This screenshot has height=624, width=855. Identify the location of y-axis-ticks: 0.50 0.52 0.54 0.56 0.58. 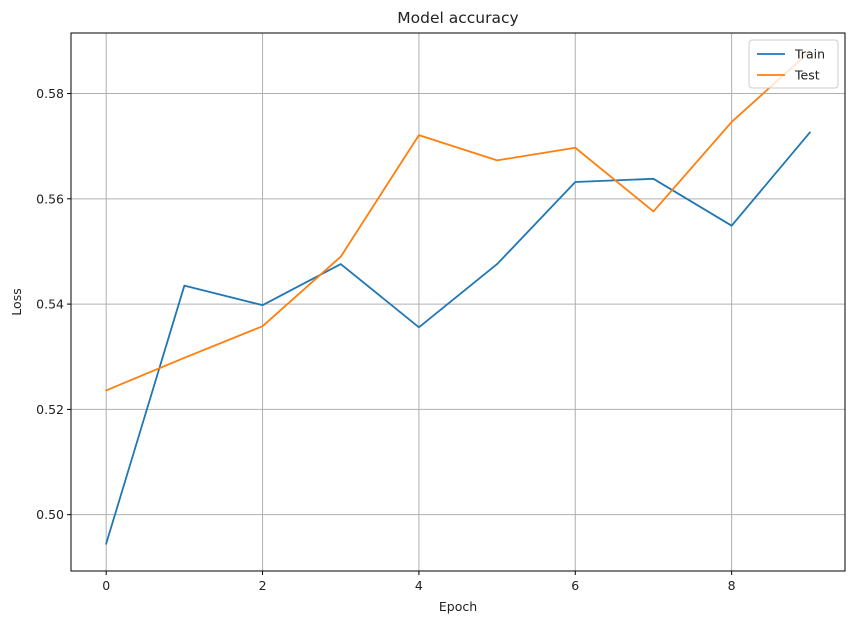
(53, 304).